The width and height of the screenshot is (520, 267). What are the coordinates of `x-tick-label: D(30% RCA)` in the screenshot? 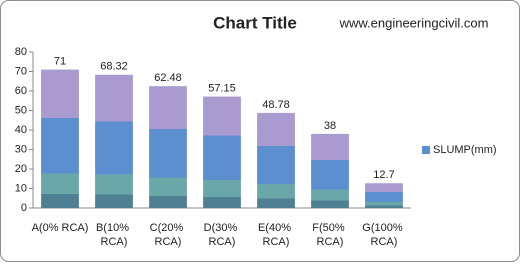 It's located at (222, 235).